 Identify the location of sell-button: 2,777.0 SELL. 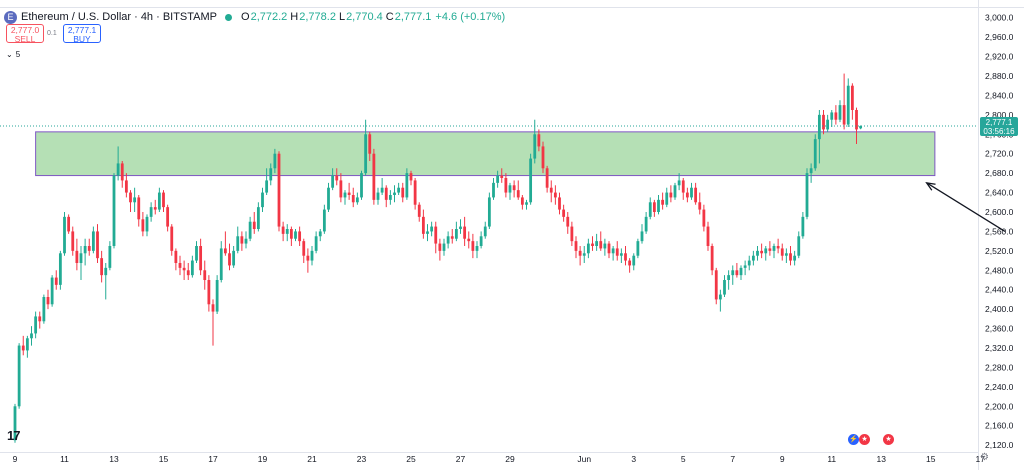
(25, 34).